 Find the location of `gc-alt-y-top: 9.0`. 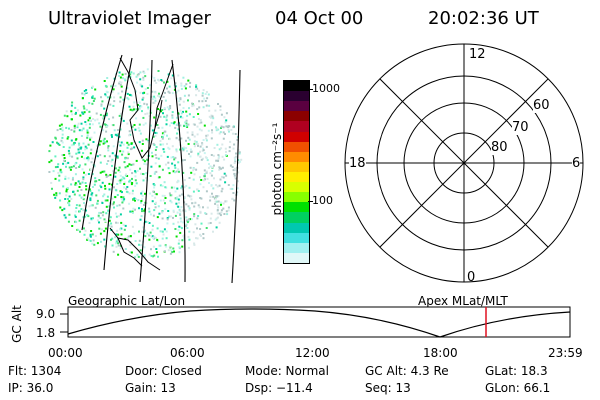

gc-alt-y-top: 9.0 is located at coordinates (46, 314).